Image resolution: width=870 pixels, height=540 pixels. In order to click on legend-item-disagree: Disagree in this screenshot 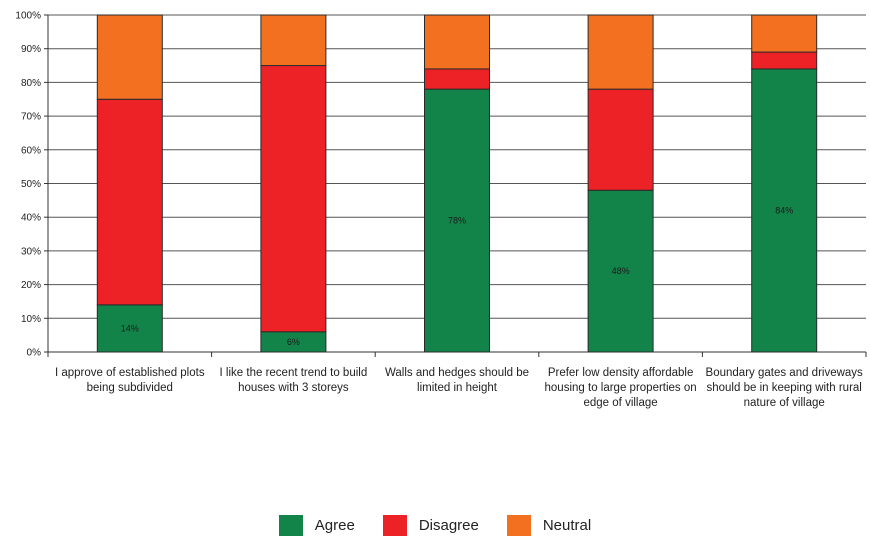, I will do `click(430, 525)`.